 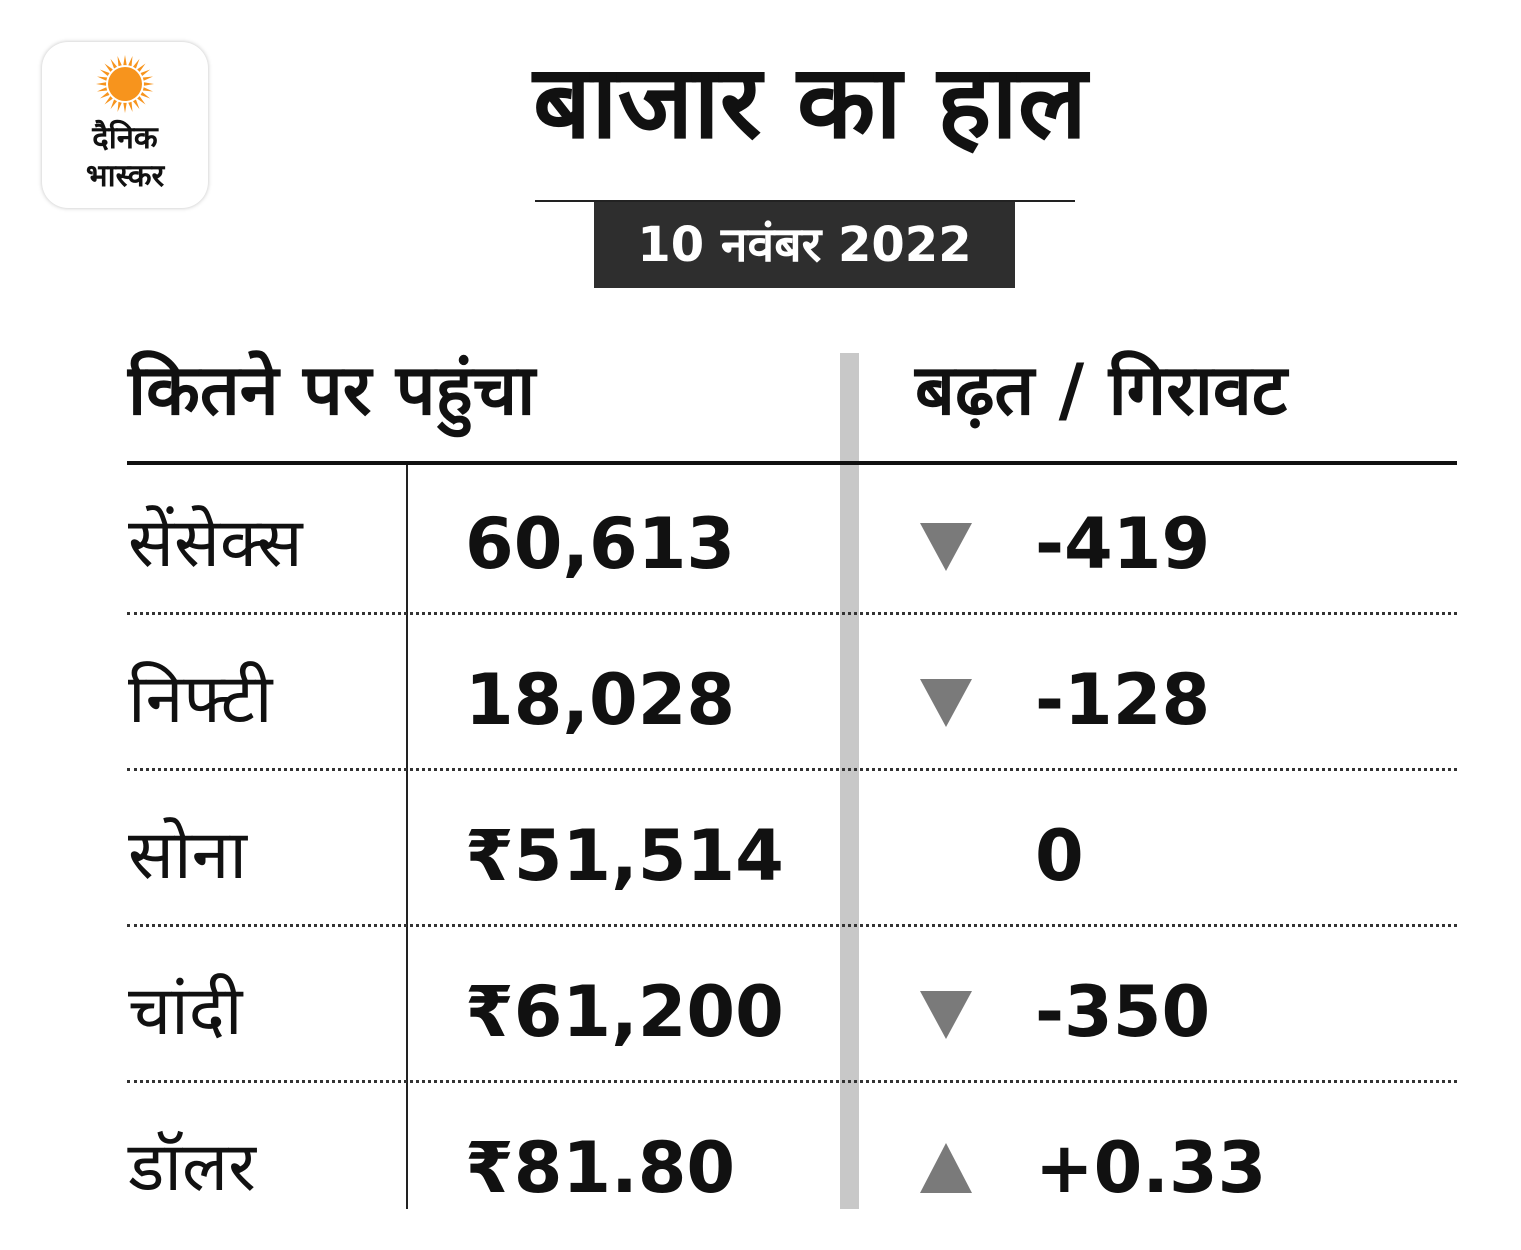 I want to click on row-change: -128, so click(x=1123, y=700).